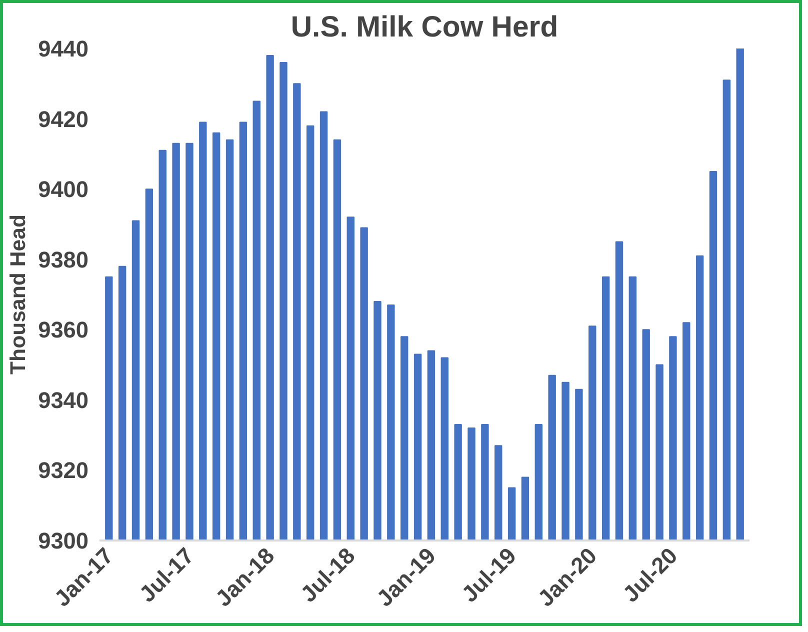 Image resolution: width=808 pixels, height=632 pixels. Describe the element at coordinates (424, 27) in the screenshot. I see `chart-title: U.S. Milk Cow Herd` at that location.